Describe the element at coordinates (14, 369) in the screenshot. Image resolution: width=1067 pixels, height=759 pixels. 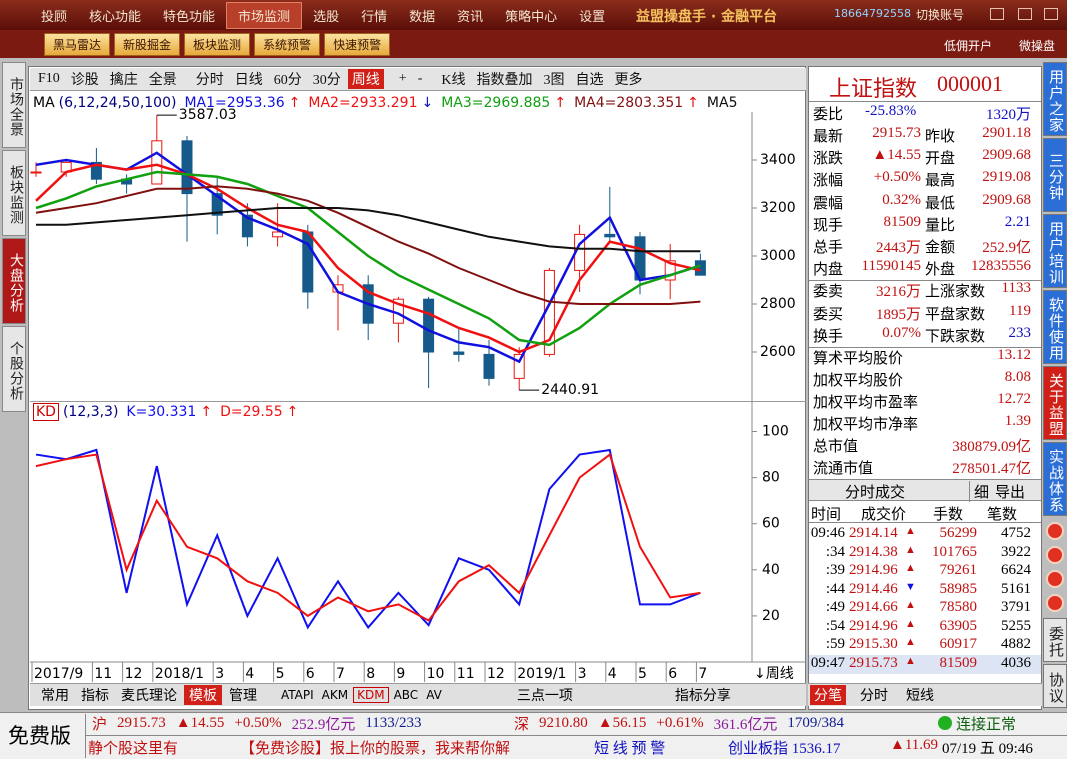
I see `left-tab: 个股分析` at that location.